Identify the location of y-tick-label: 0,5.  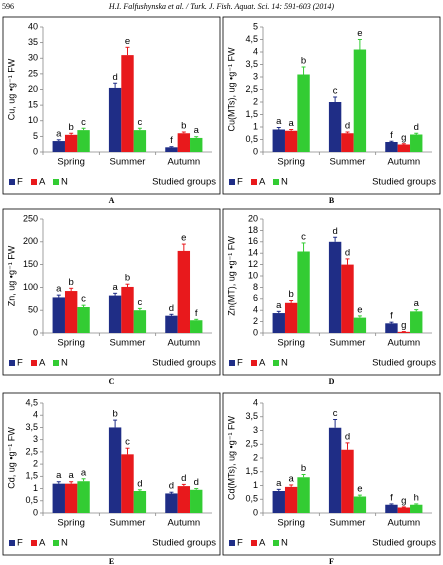
(251, 139).